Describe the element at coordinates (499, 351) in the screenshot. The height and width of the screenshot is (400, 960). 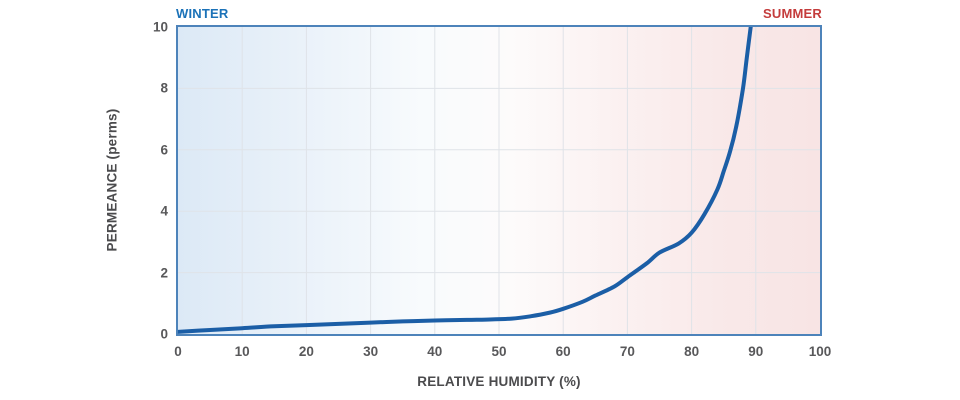
I see `x-tick-label: 50` at that location.